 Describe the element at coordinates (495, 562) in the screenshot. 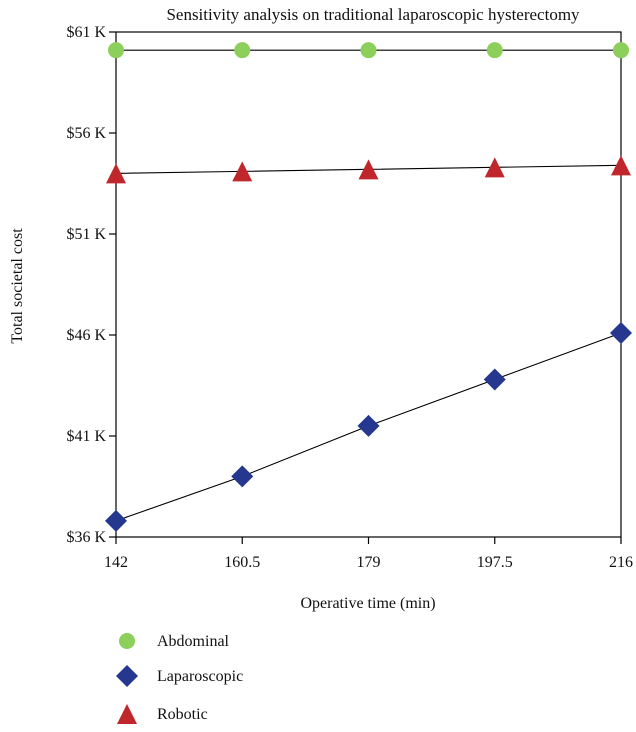

I see `x-tick-label: 197.5` at that location.